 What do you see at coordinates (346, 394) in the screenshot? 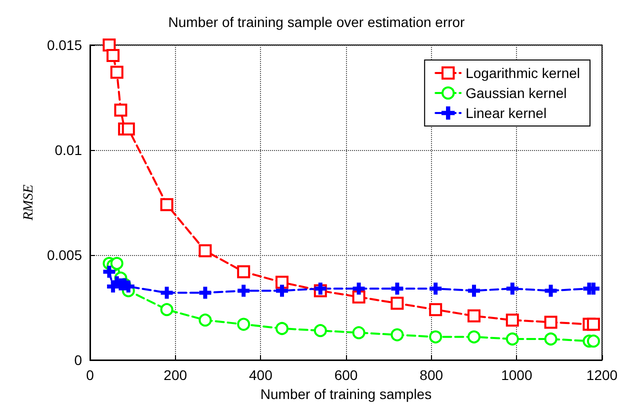
I see `x-axis-title: Number of training samples` at bounding box center [346, 394].